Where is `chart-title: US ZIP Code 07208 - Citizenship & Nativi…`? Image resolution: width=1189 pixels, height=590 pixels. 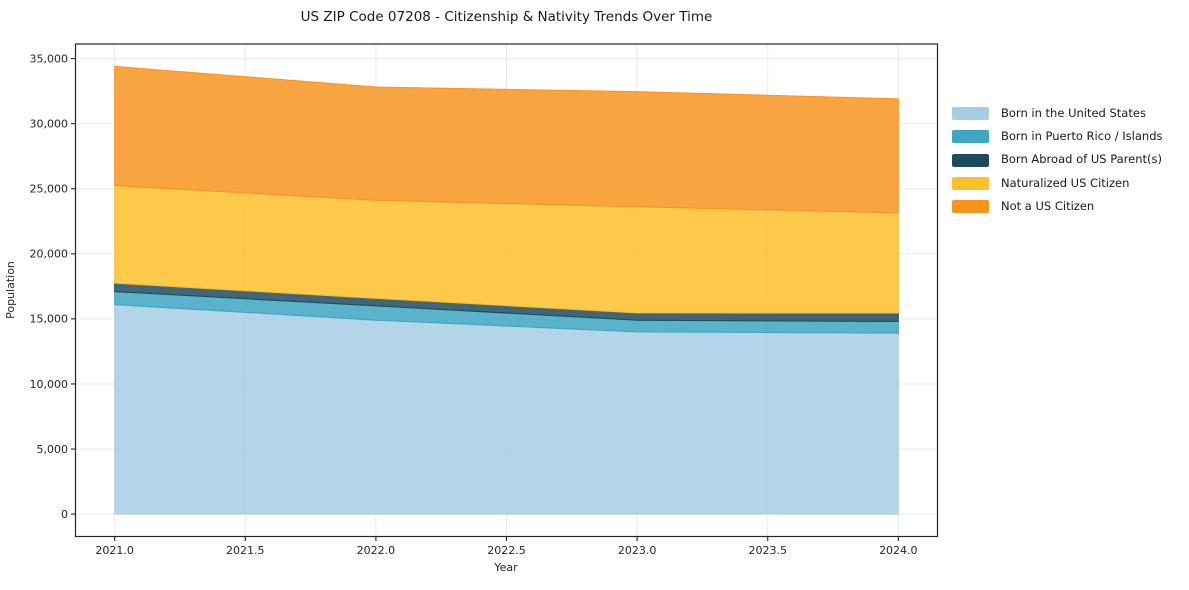
chart-title: US ZIP Code 07208 - Citizenship & Nativi… is located at coordinates (506, 17).